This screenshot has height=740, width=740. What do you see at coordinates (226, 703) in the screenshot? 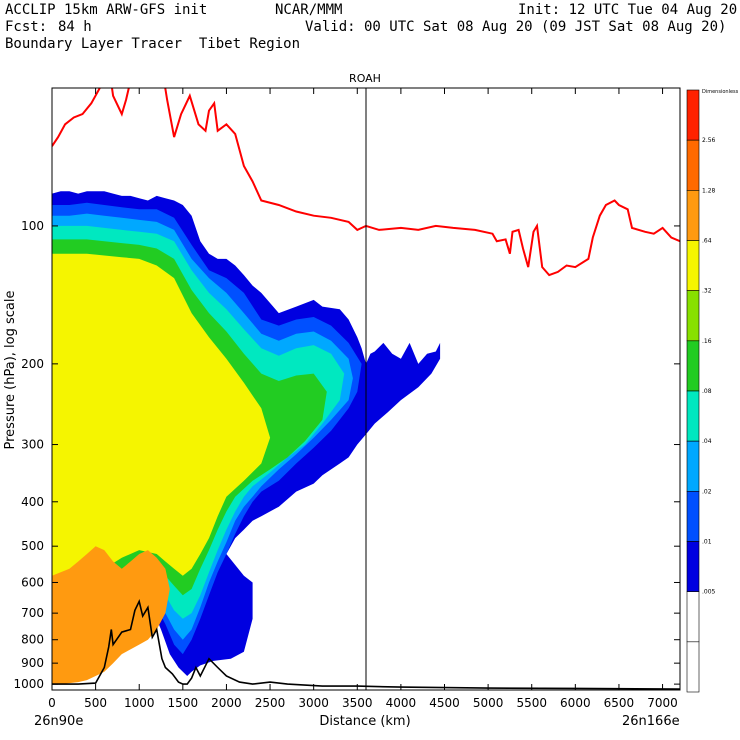
I see `x-tick-label: 2000` at bounding box center [226, 703].